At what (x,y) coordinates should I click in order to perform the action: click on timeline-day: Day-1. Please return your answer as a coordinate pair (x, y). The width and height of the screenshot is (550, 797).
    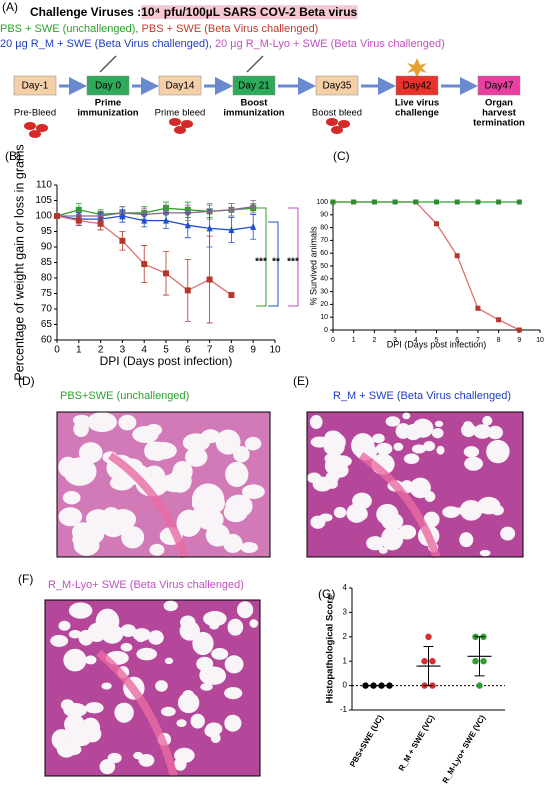
    Looking at the image, I should click on (35, 86).